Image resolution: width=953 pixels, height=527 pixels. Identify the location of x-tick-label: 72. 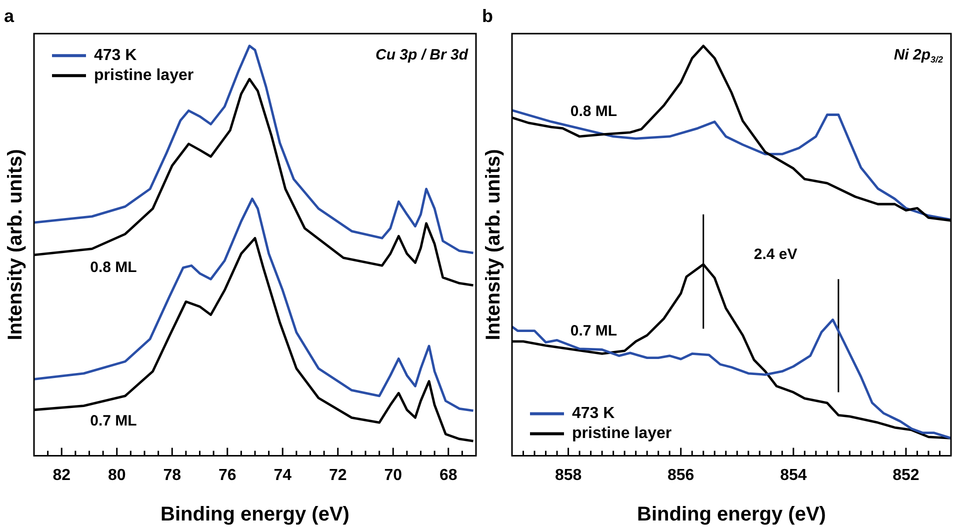
(337, 475).